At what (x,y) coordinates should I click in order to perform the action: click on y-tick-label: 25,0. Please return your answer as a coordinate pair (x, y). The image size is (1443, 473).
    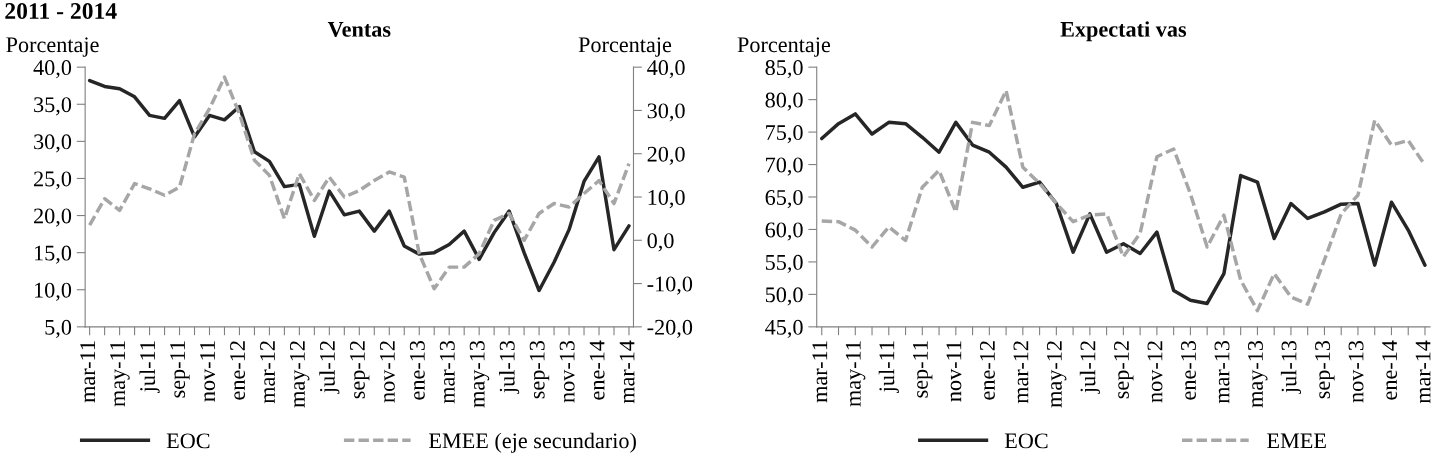
    Looking at the image, I should click on (53, 180).